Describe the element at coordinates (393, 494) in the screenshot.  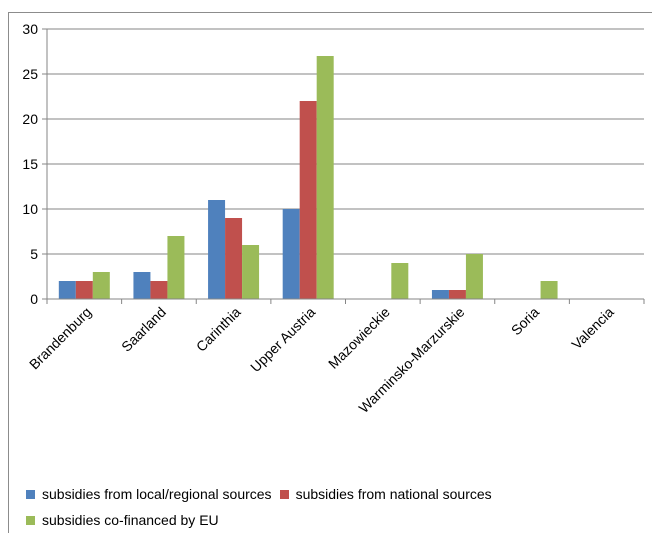
I see `legend-label-national: subsidies from national sources` at that location.